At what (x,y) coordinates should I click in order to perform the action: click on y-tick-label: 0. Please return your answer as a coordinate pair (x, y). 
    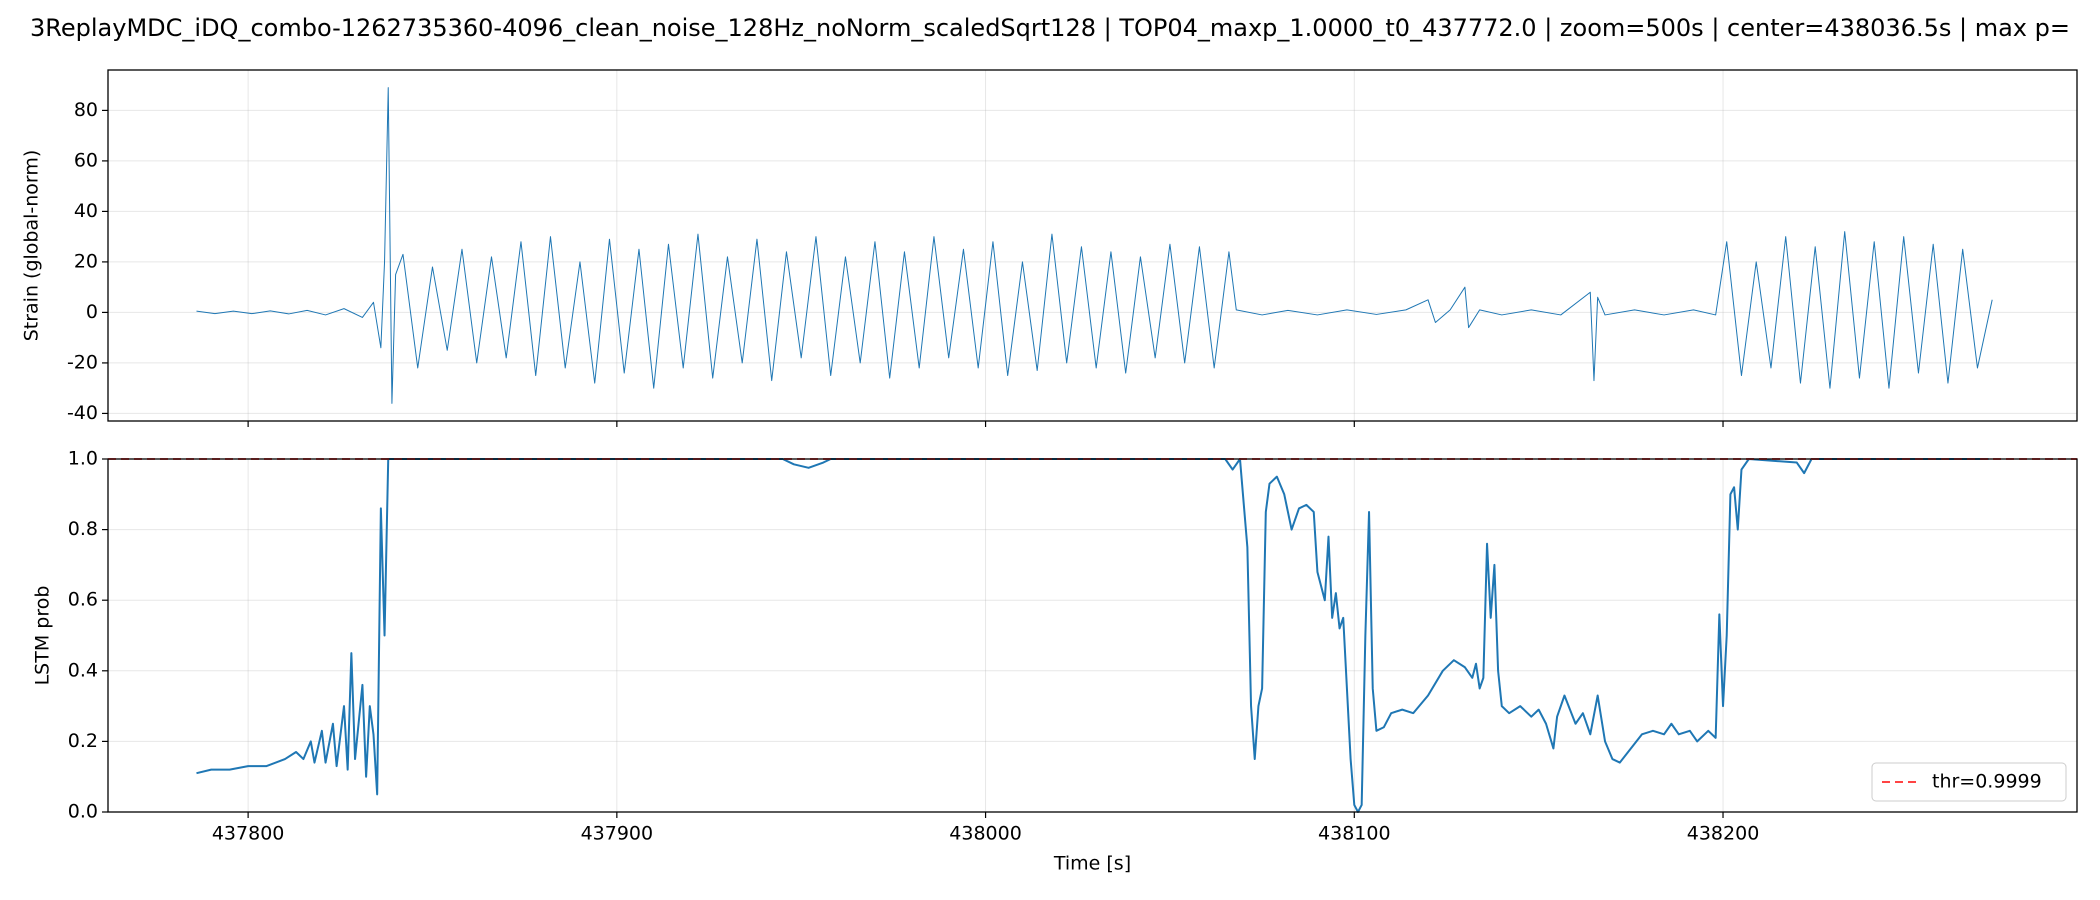
    Looking at the image, I should click on (92, 312).